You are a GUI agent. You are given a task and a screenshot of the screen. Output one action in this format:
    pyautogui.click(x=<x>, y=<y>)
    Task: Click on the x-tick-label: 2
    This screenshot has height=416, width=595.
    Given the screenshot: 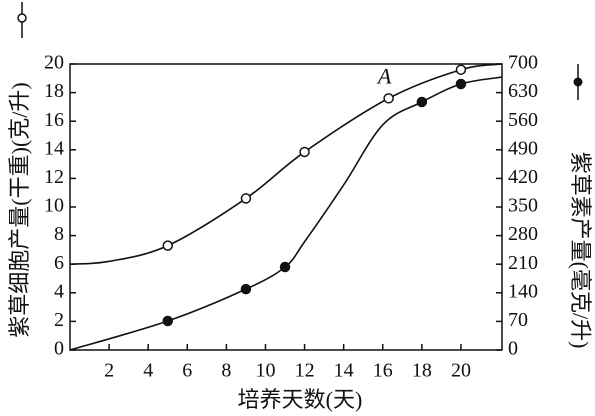 What is the action you would take?
    pyautogui.click(x=109, y=371)
    